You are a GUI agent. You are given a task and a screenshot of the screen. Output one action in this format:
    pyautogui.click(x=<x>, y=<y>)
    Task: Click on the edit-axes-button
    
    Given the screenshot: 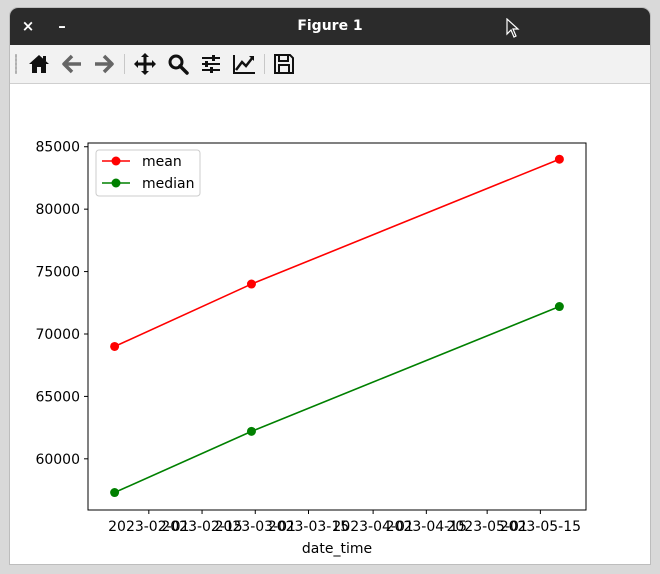 What is the action you would take?
    pyautogui.click(x=244, y=64)
    